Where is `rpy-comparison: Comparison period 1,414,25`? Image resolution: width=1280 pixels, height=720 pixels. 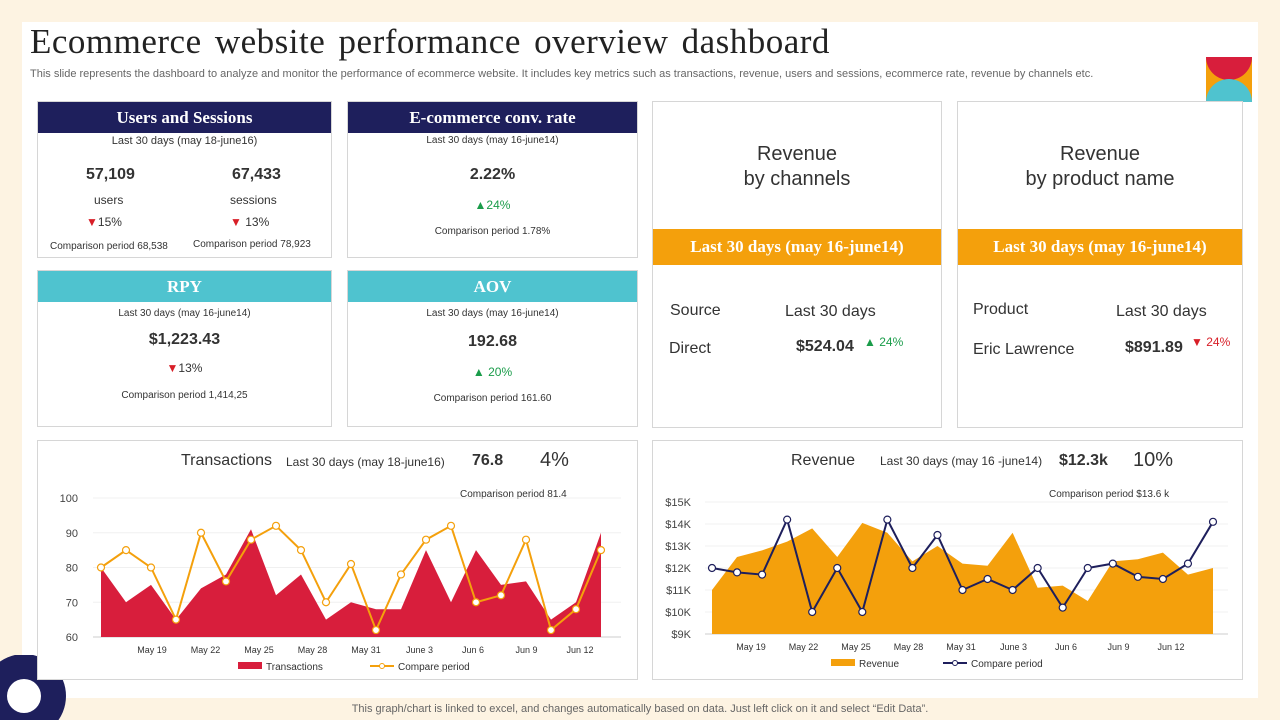
rpy-comparison: Comparison period 1,414,25 is located at coordinates (184, 395).